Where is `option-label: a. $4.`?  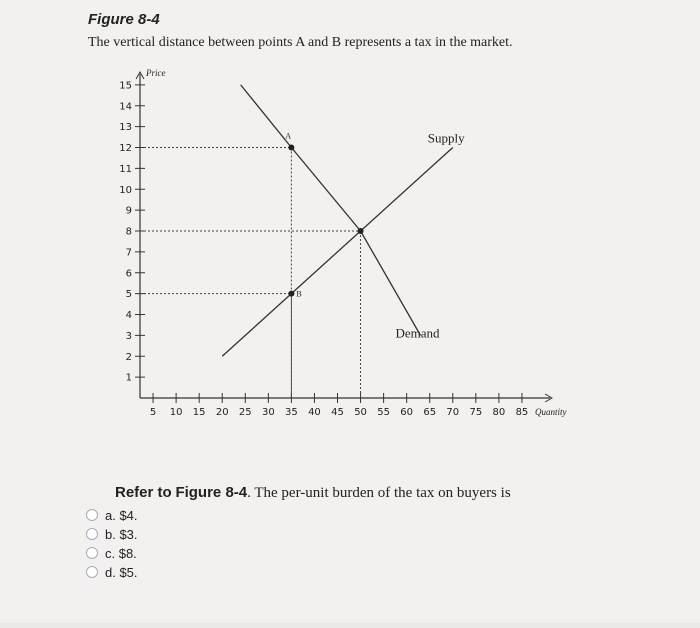
option-label: a. $4. is located at coordinates (121, 515).